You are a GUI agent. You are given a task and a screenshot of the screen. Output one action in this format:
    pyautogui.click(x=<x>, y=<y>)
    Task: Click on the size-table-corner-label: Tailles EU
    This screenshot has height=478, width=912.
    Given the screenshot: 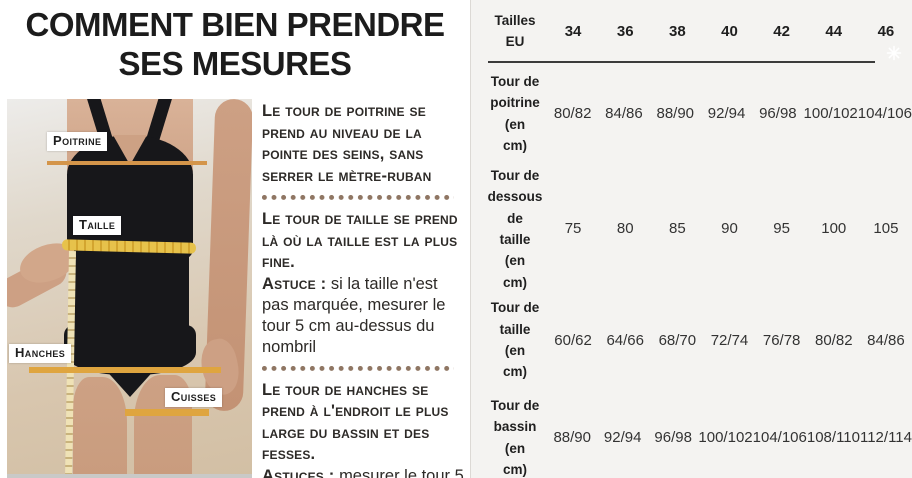 What is the action you would take?
    pyautogui.click(x=515, y=30)
    